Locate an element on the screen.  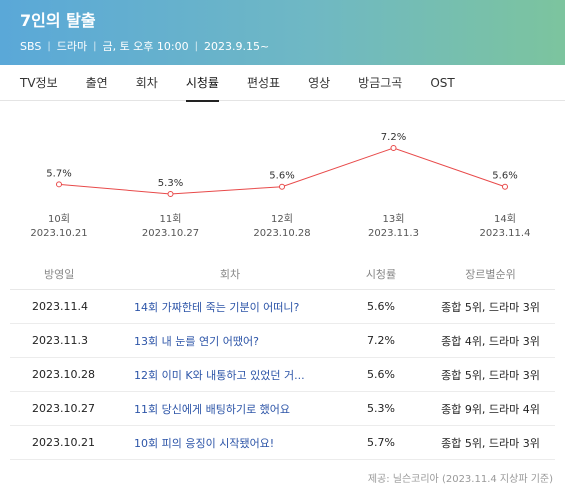
x-tick-date: 2023.10.21 is located at coordinates (58, 233).